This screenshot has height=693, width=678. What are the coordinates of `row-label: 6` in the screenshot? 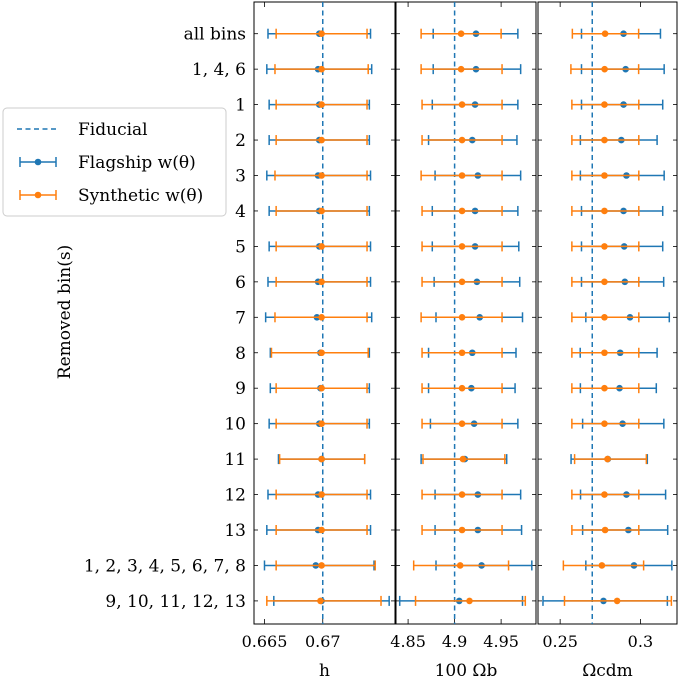 It's located at (240, 283).